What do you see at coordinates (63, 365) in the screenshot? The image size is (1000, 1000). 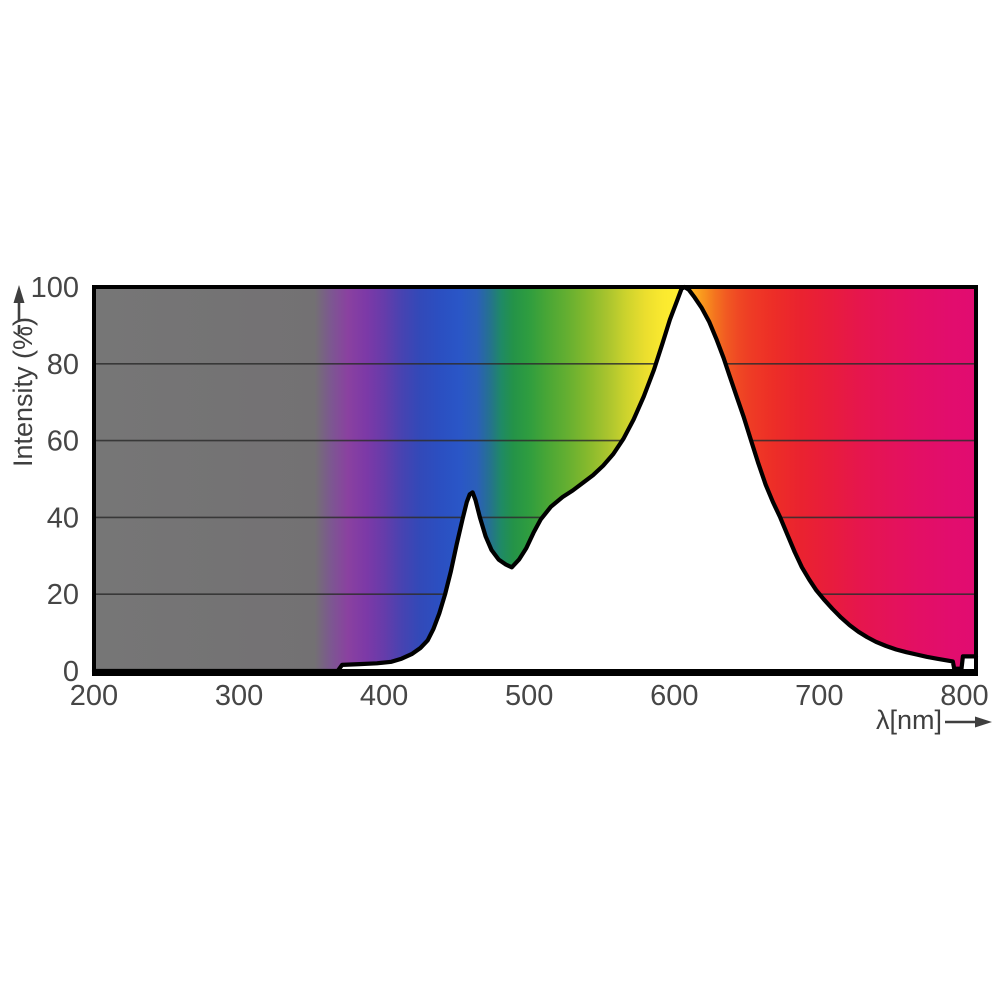 I see `y-tick-label-80: 80` at bounding box center [63, 365].